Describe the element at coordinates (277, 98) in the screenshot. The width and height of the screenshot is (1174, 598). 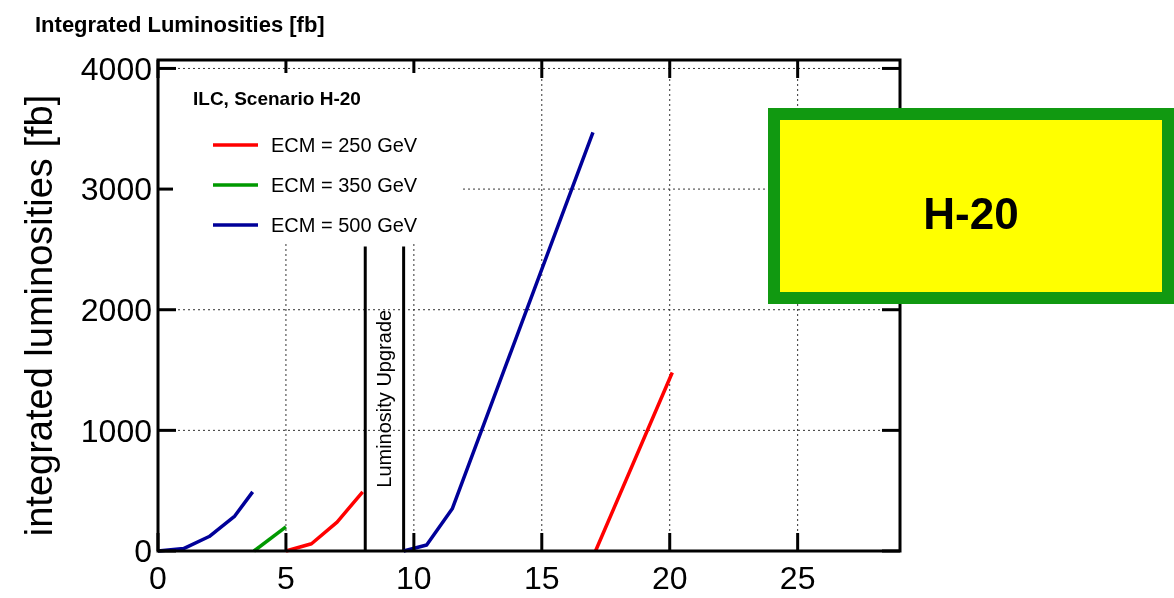
I see `legend-title: ILC, Scenario H-20` at that location.